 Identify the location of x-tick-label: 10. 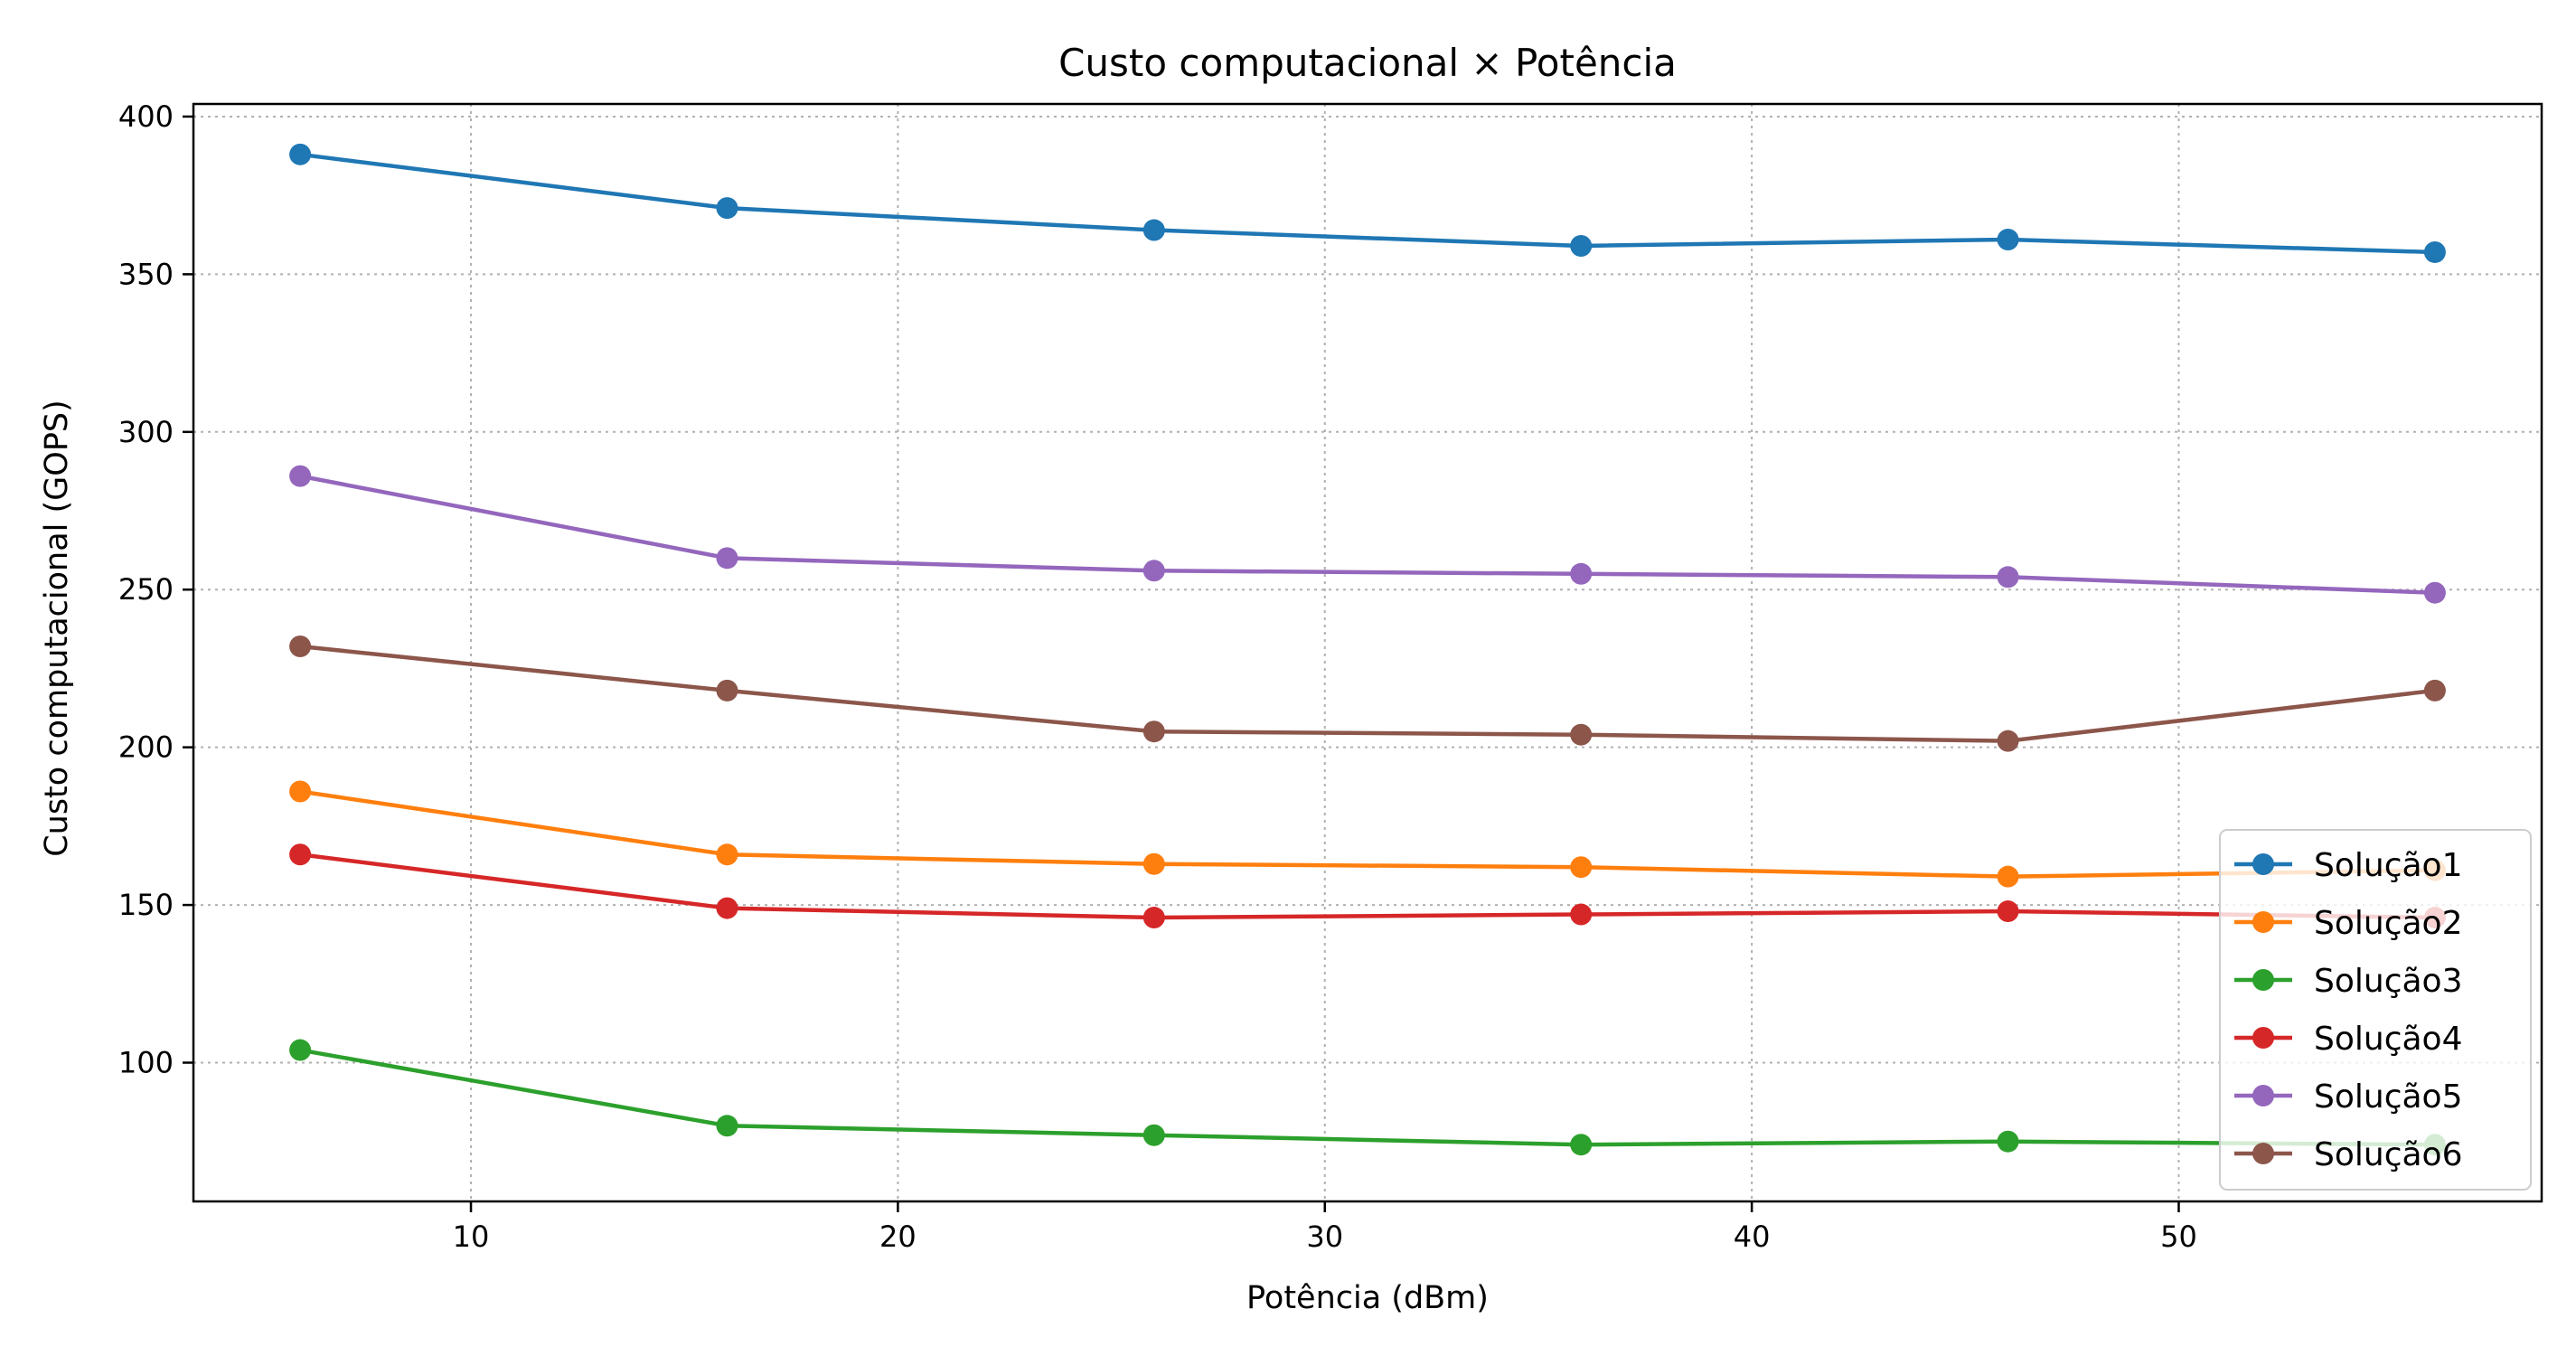
(472, 1236).